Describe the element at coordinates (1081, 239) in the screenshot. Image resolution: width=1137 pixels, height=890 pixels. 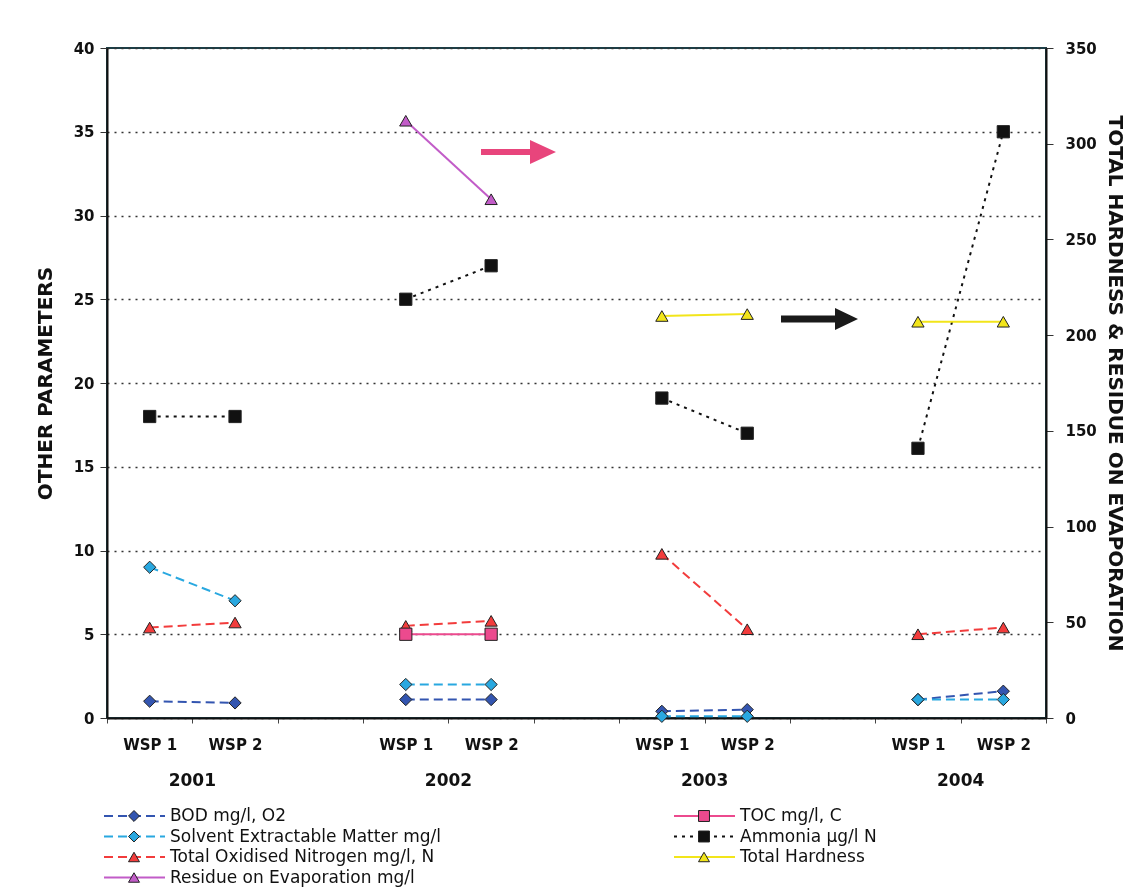
I see `y2-tick-label: 250` at that location.